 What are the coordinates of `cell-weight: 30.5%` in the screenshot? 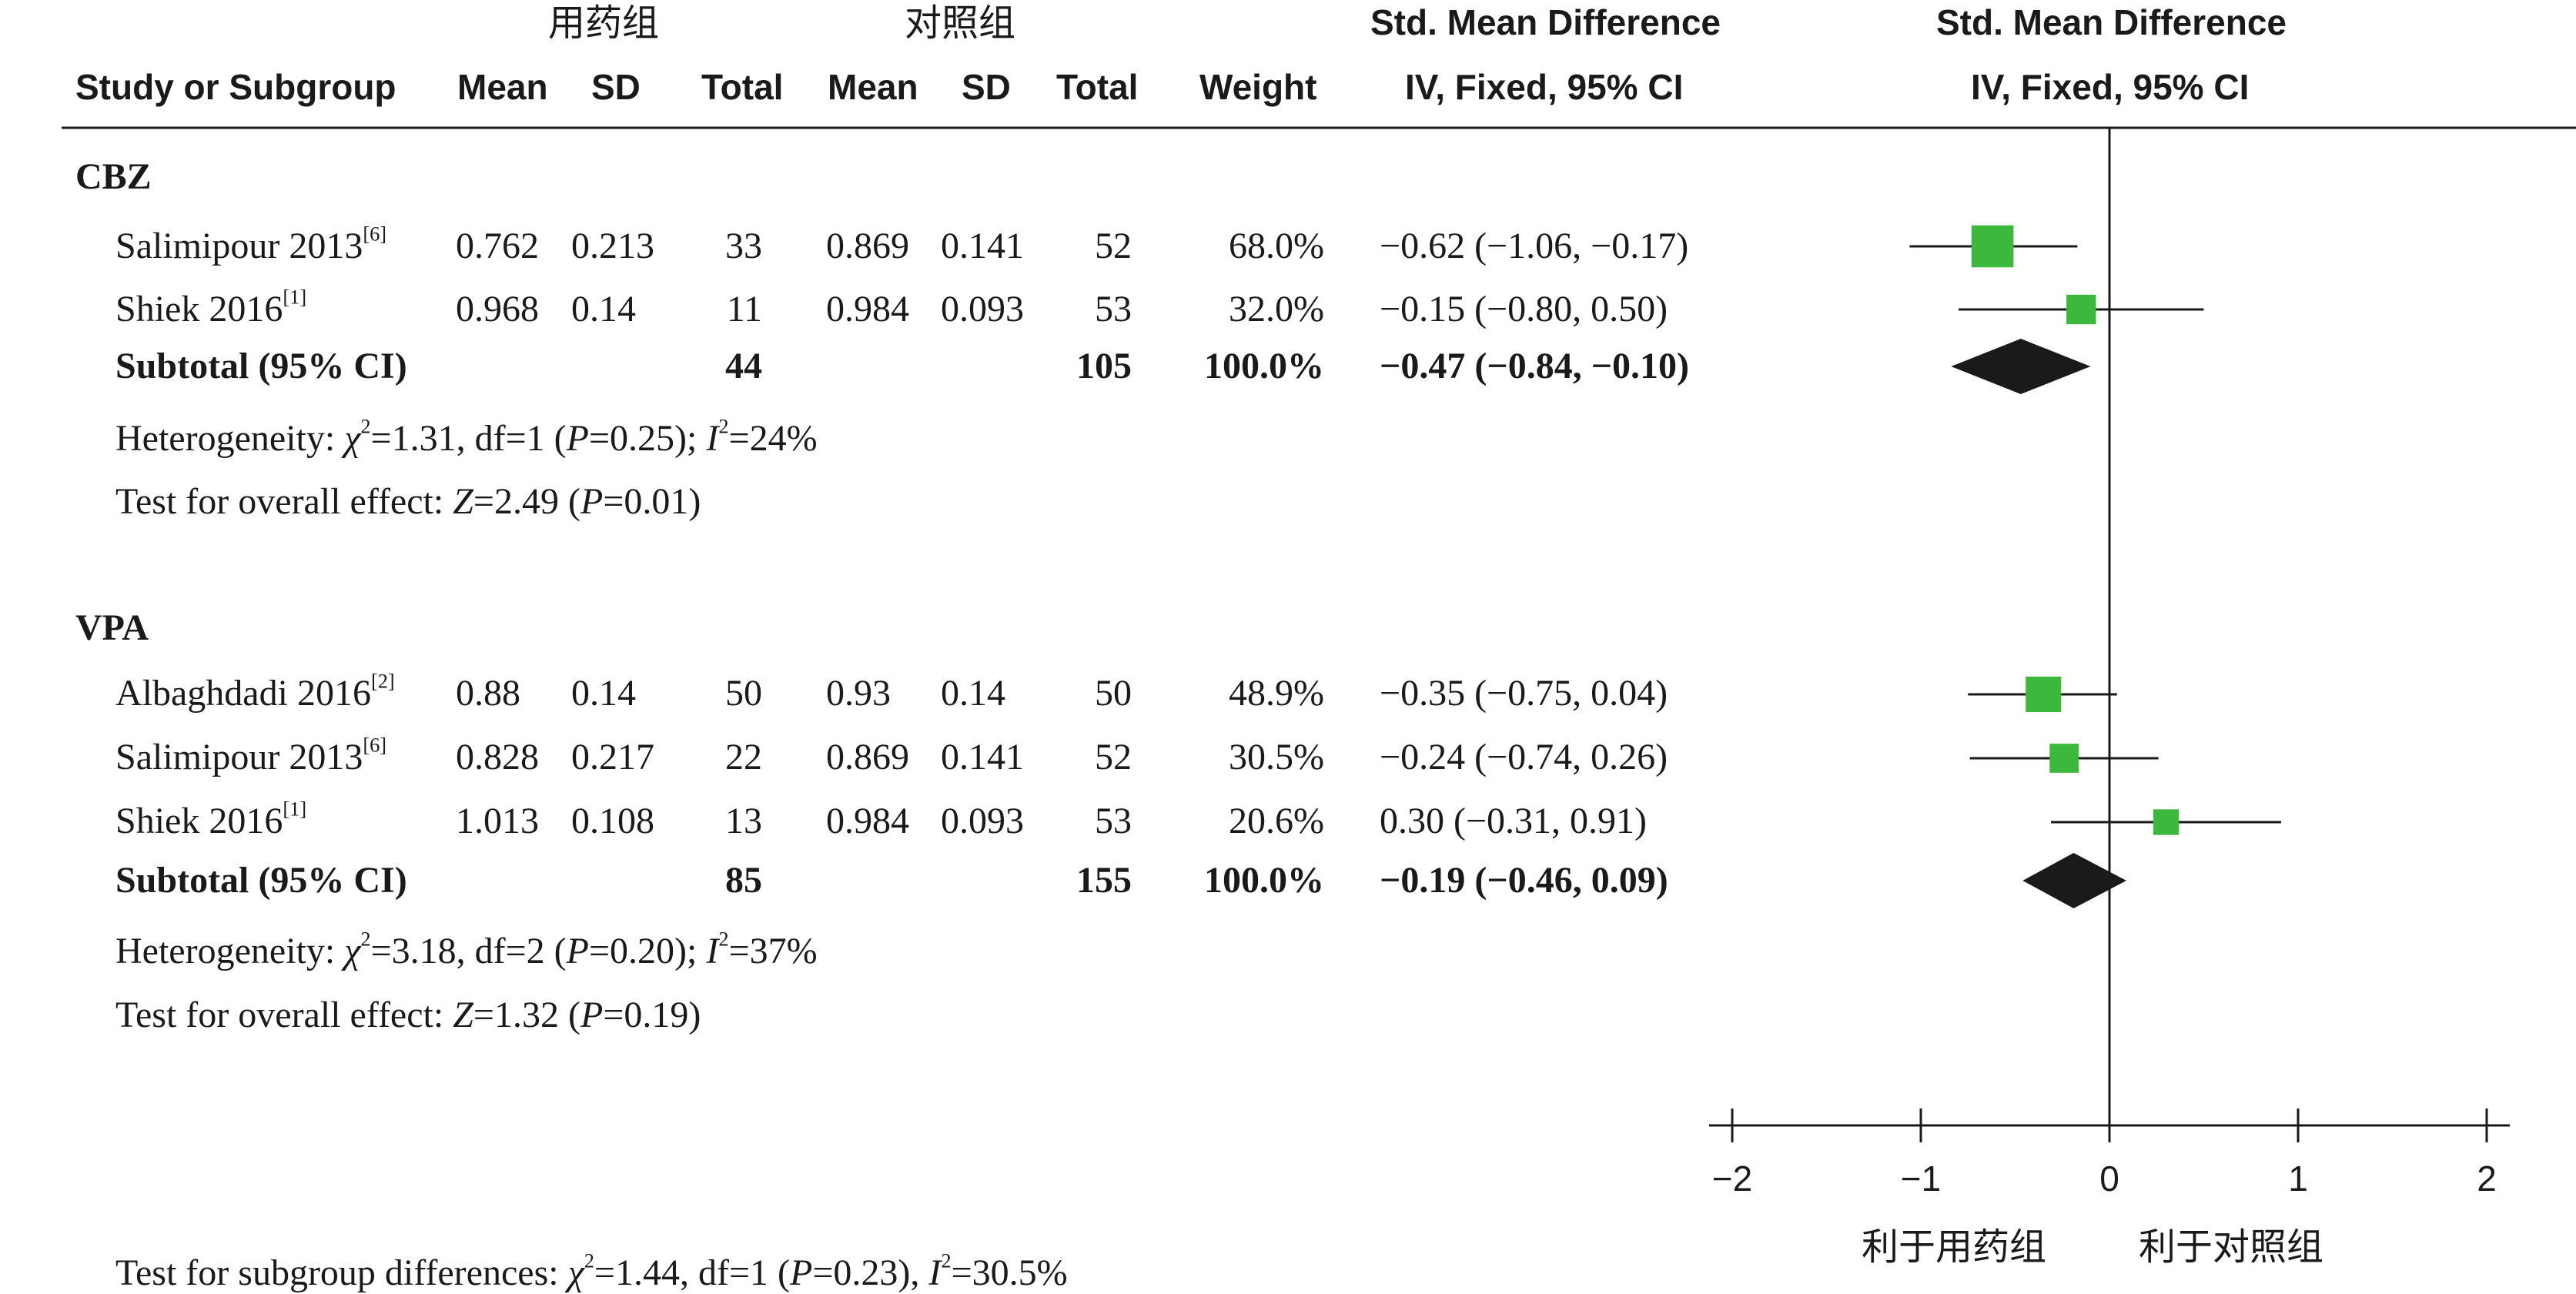 It's located at (1277, 757).